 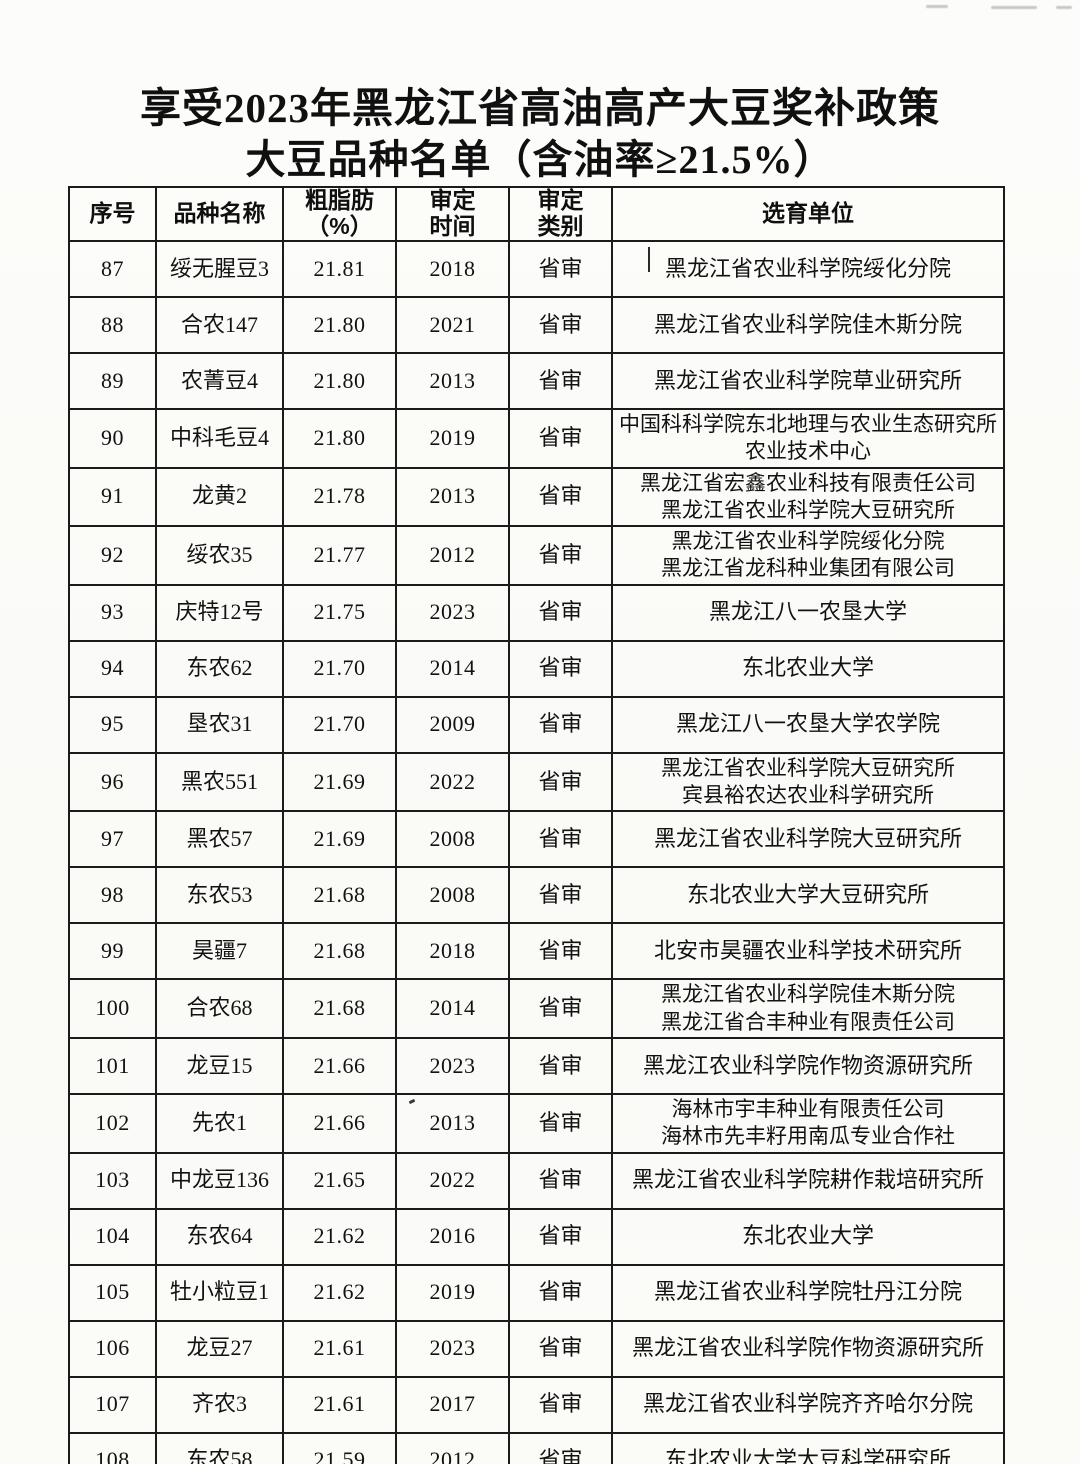 What do you see at coordinates (112, 1447) in the screenshot?
I see `cell-serial-number: 108` at bounding box center [112, 1447].